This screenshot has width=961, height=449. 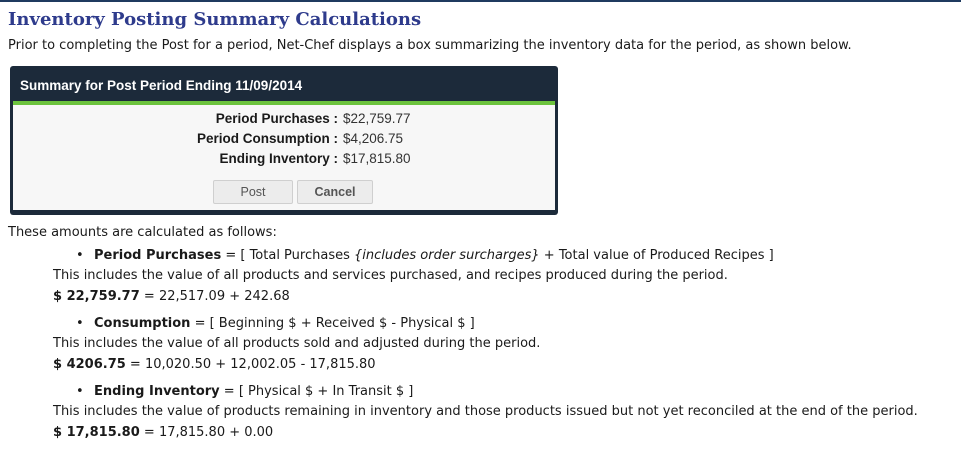 I want to click on result-formula: = 22,517.09 + 242.68, so click(x=214, y=296).